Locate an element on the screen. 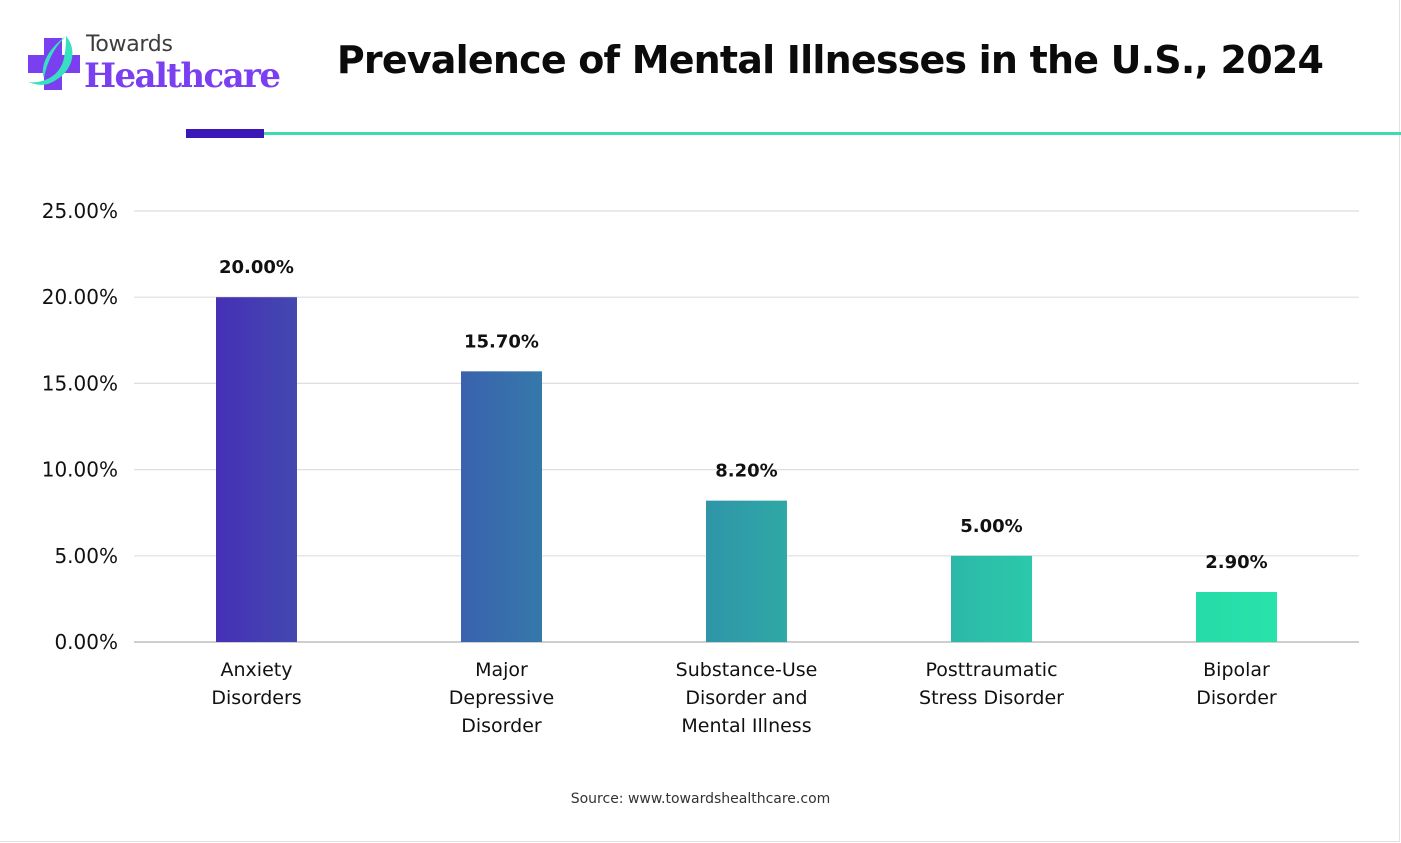 The image size is (1401, 843). x-tick-label: Disorders is located at coordinates (256, 698).